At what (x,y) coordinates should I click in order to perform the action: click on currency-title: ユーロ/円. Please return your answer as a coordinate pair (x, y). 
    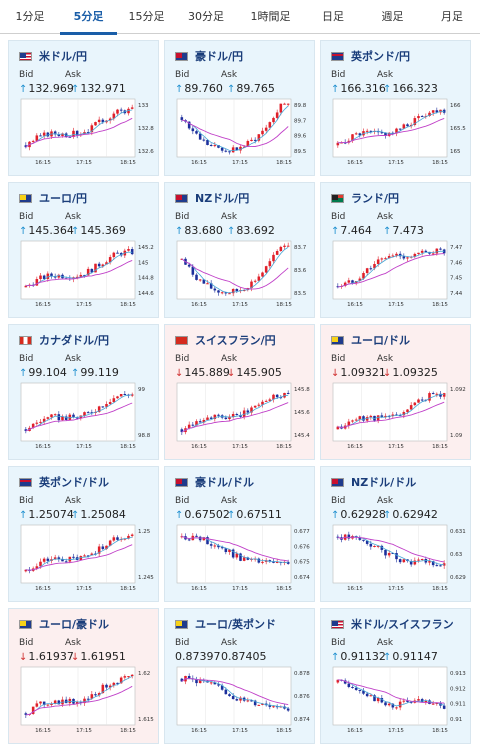
    Looking at the image, I should click on (53, 198).